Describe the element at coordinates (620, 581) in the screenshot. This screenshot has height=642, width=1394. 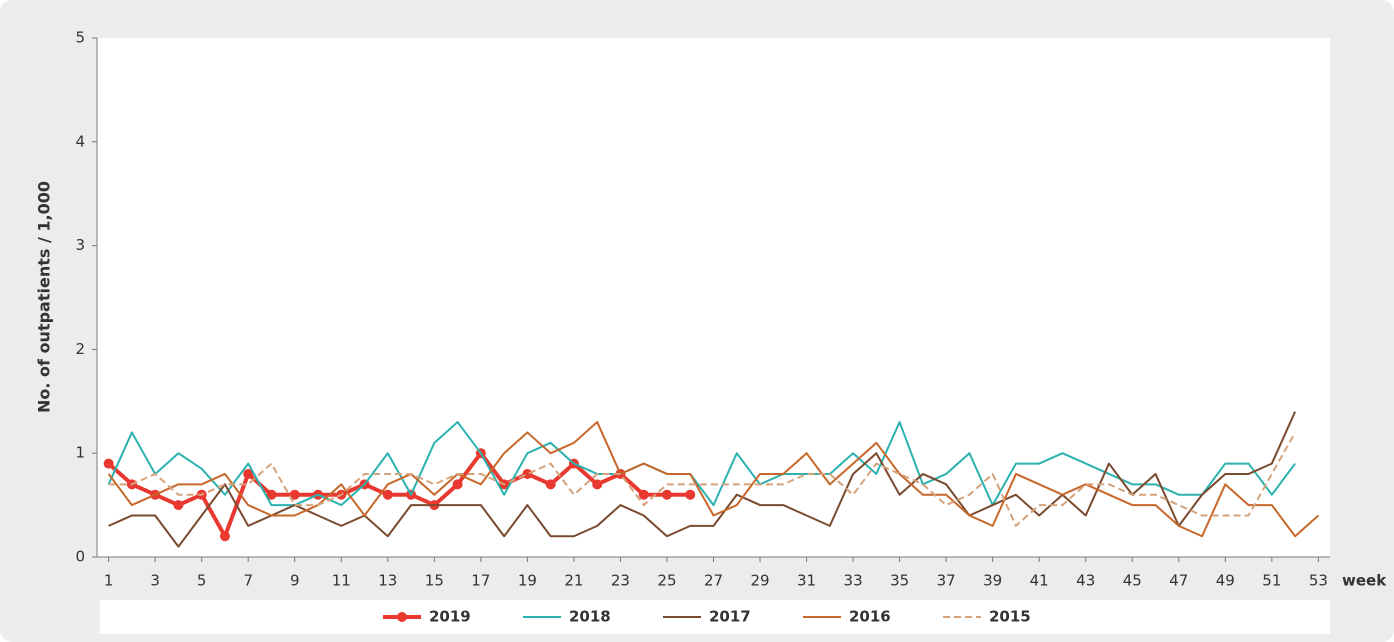
I see `x-tick-label: 23` at that location.